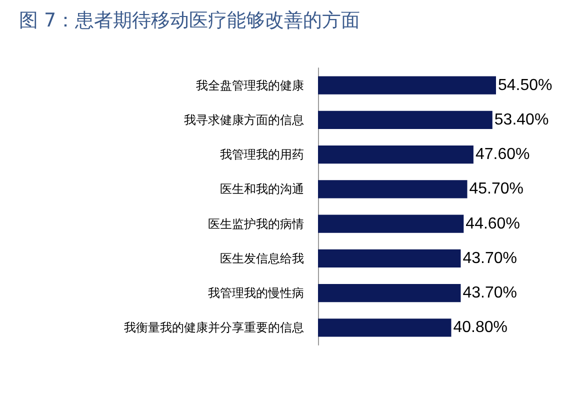  What do you see at coordinates (189, 21) in the screenshot?
I see `chart-title: 图 7：患者期待移动医疗能够改善的方面` at bounding box center [189, 21].